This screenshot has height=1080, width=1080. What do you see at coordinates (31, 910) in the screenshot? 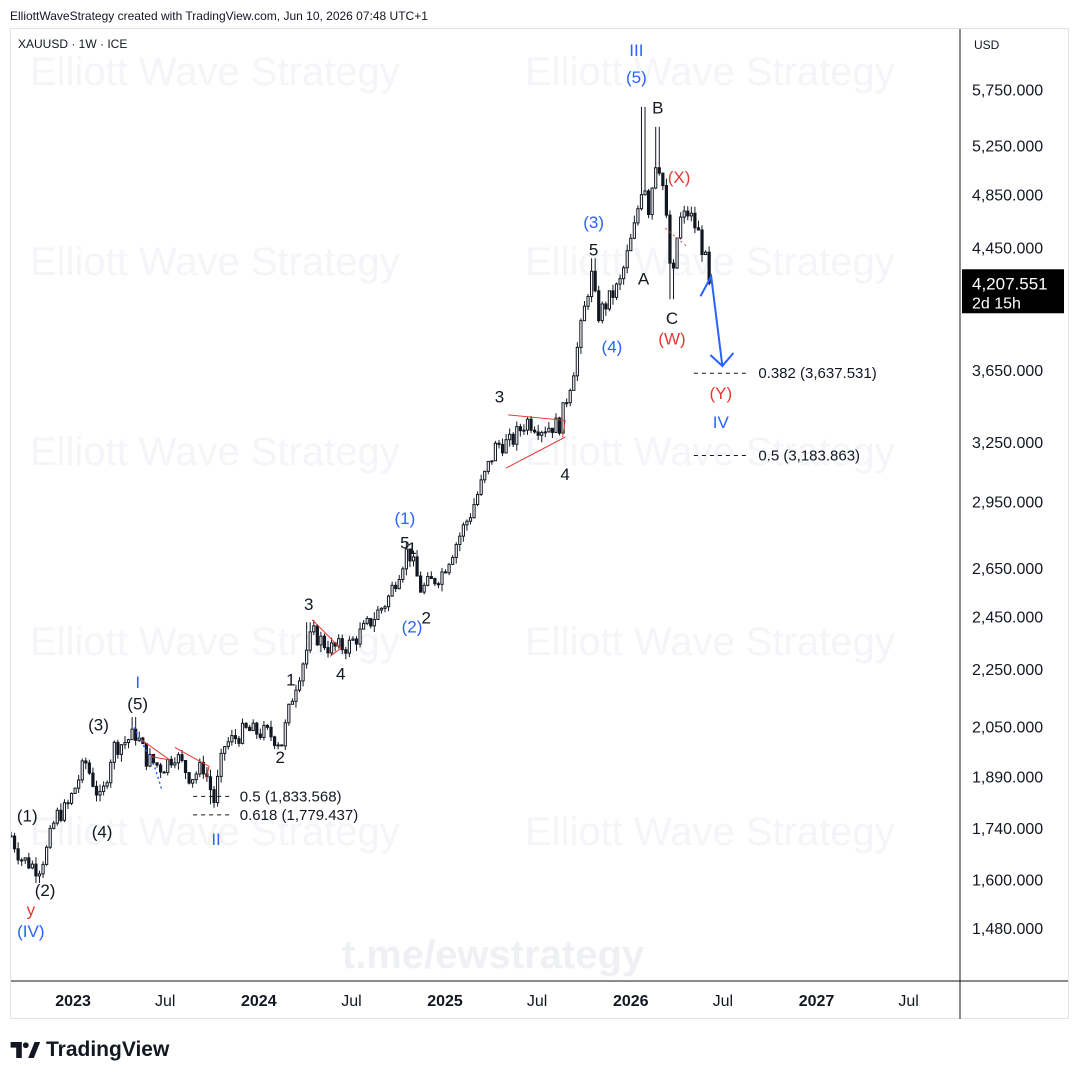
I see `wave-label: y` at bounding box center [31, 910].